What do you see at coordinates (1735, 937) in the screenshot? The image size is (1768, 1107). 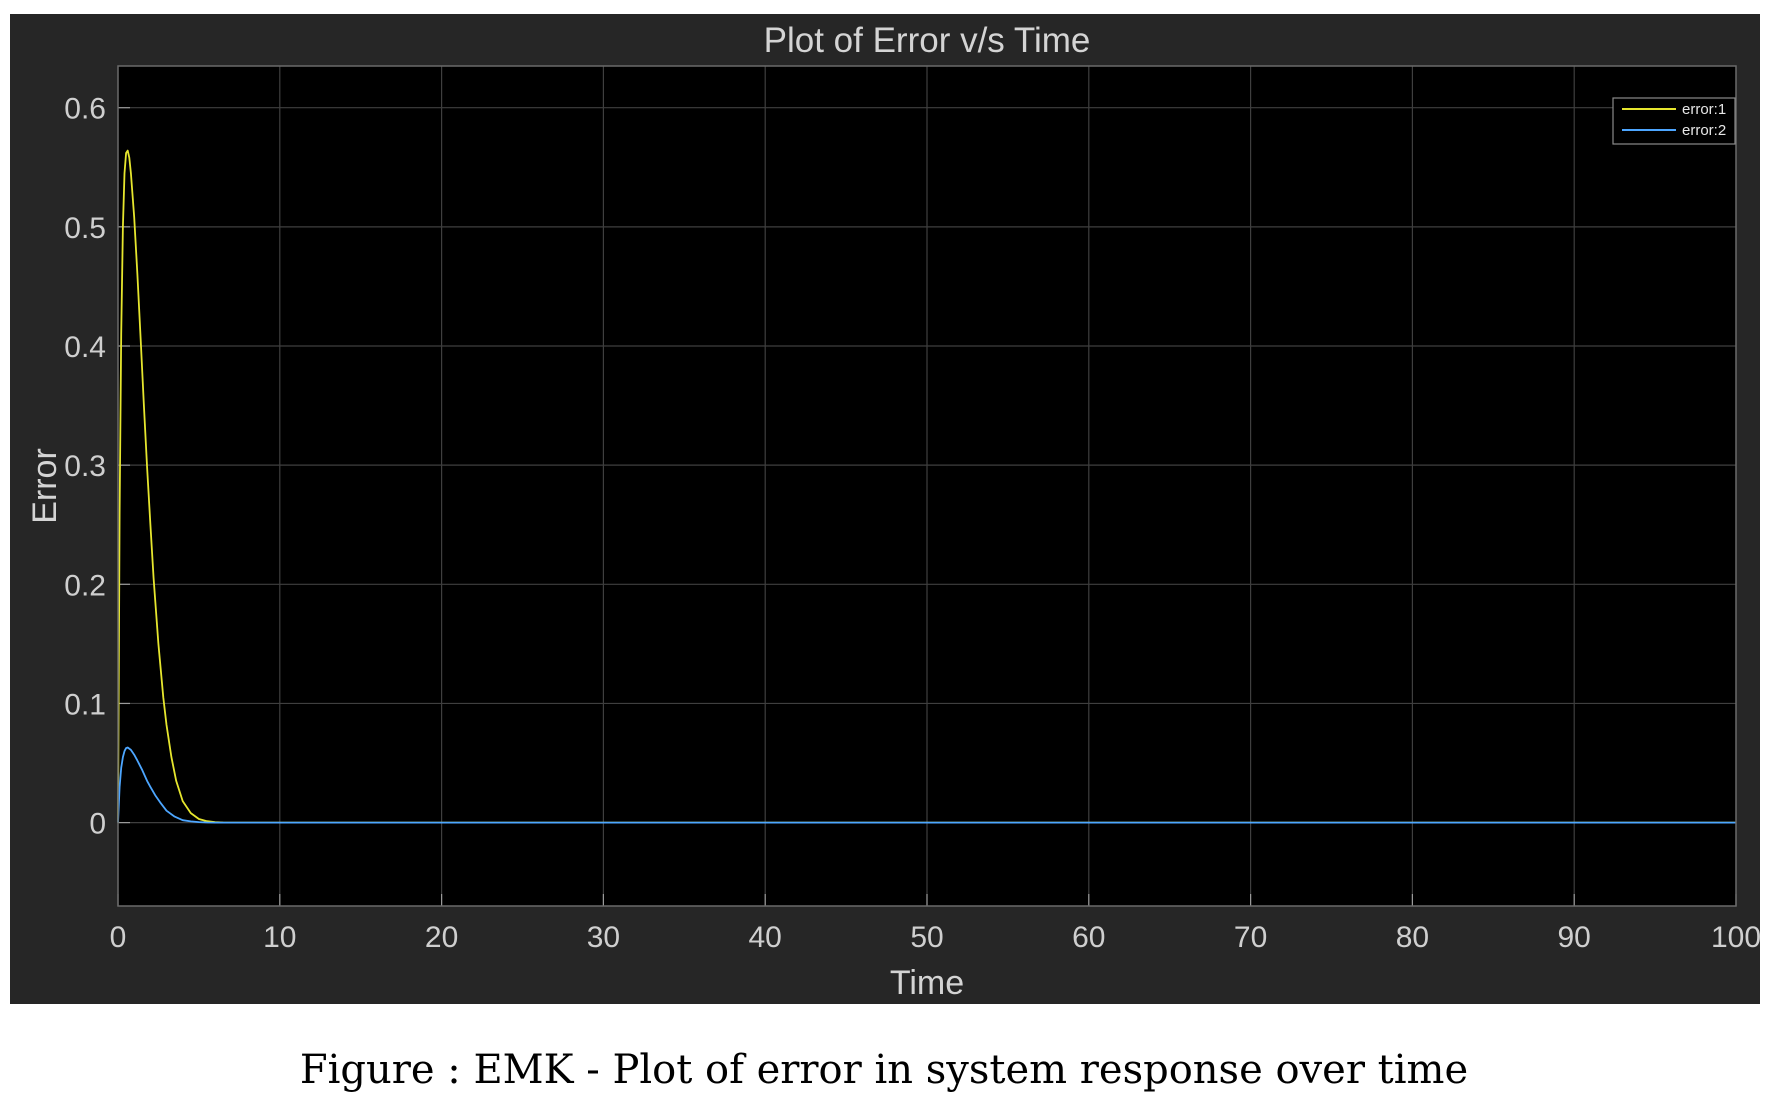 I see `x-tick-label: 100` at bounding box center [1735, 937].